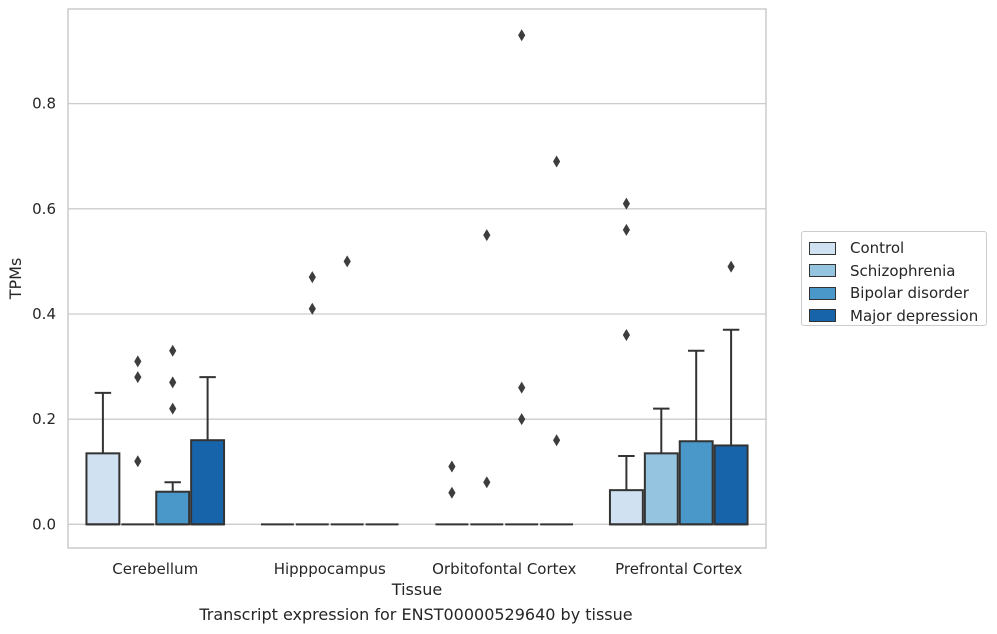  I want to click on legend-label: Bipolar disorder, so click(909, 293).